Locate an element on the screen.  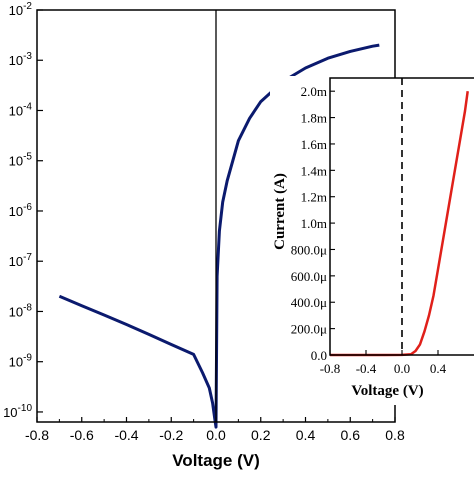
main-y-tick-label: 10⁻⁶ is located at coordinates (21, 210).